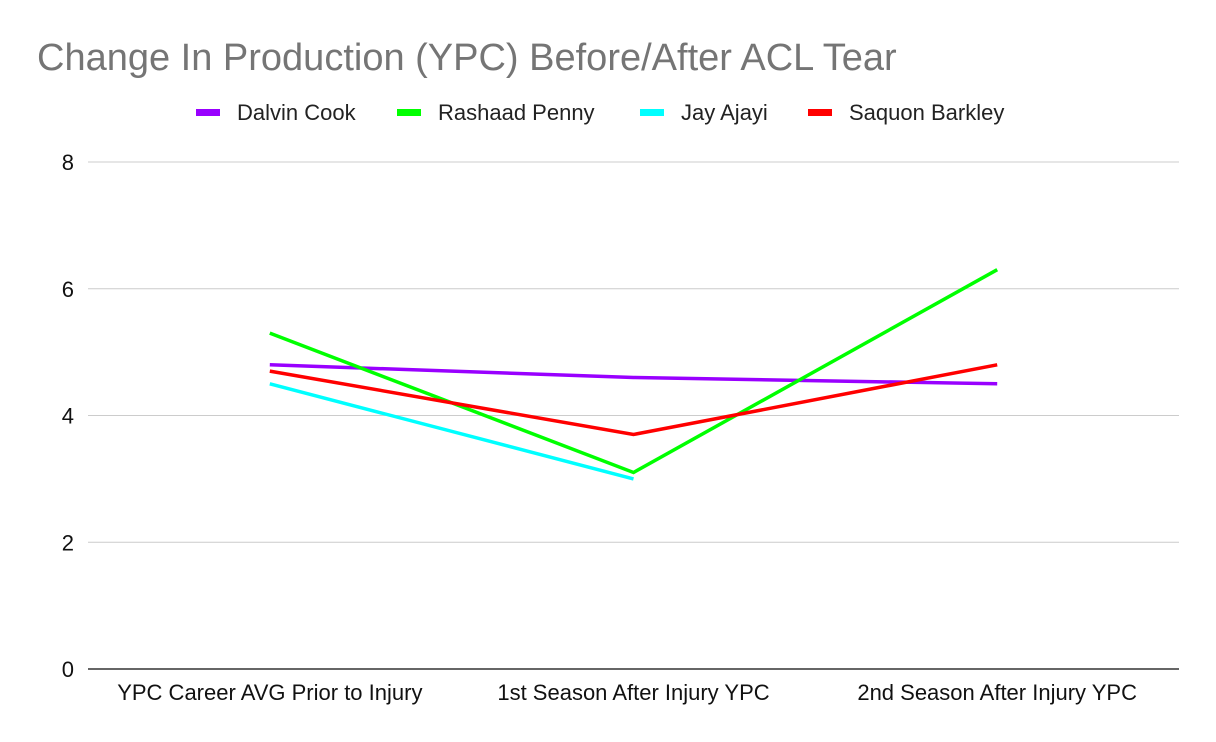 The height and width of the screenshot is (742, 1216). What do you see at coordinates (633, 692) in the screenshot?
I see `x-tick-label: 1st Season After Injury YPC` at bounding box center [633, 692].